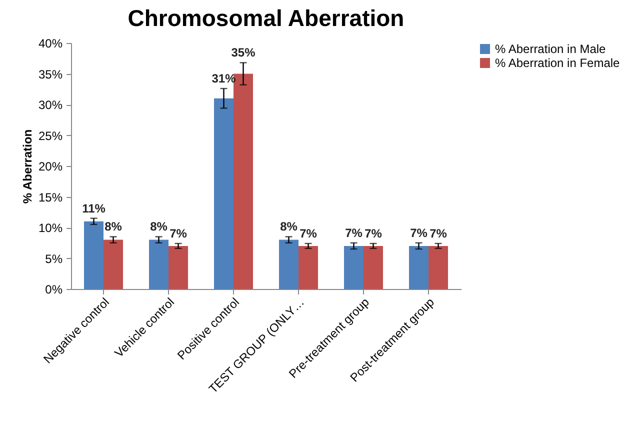  I want to click on y-tick-label: 10%, so click(50, 228).